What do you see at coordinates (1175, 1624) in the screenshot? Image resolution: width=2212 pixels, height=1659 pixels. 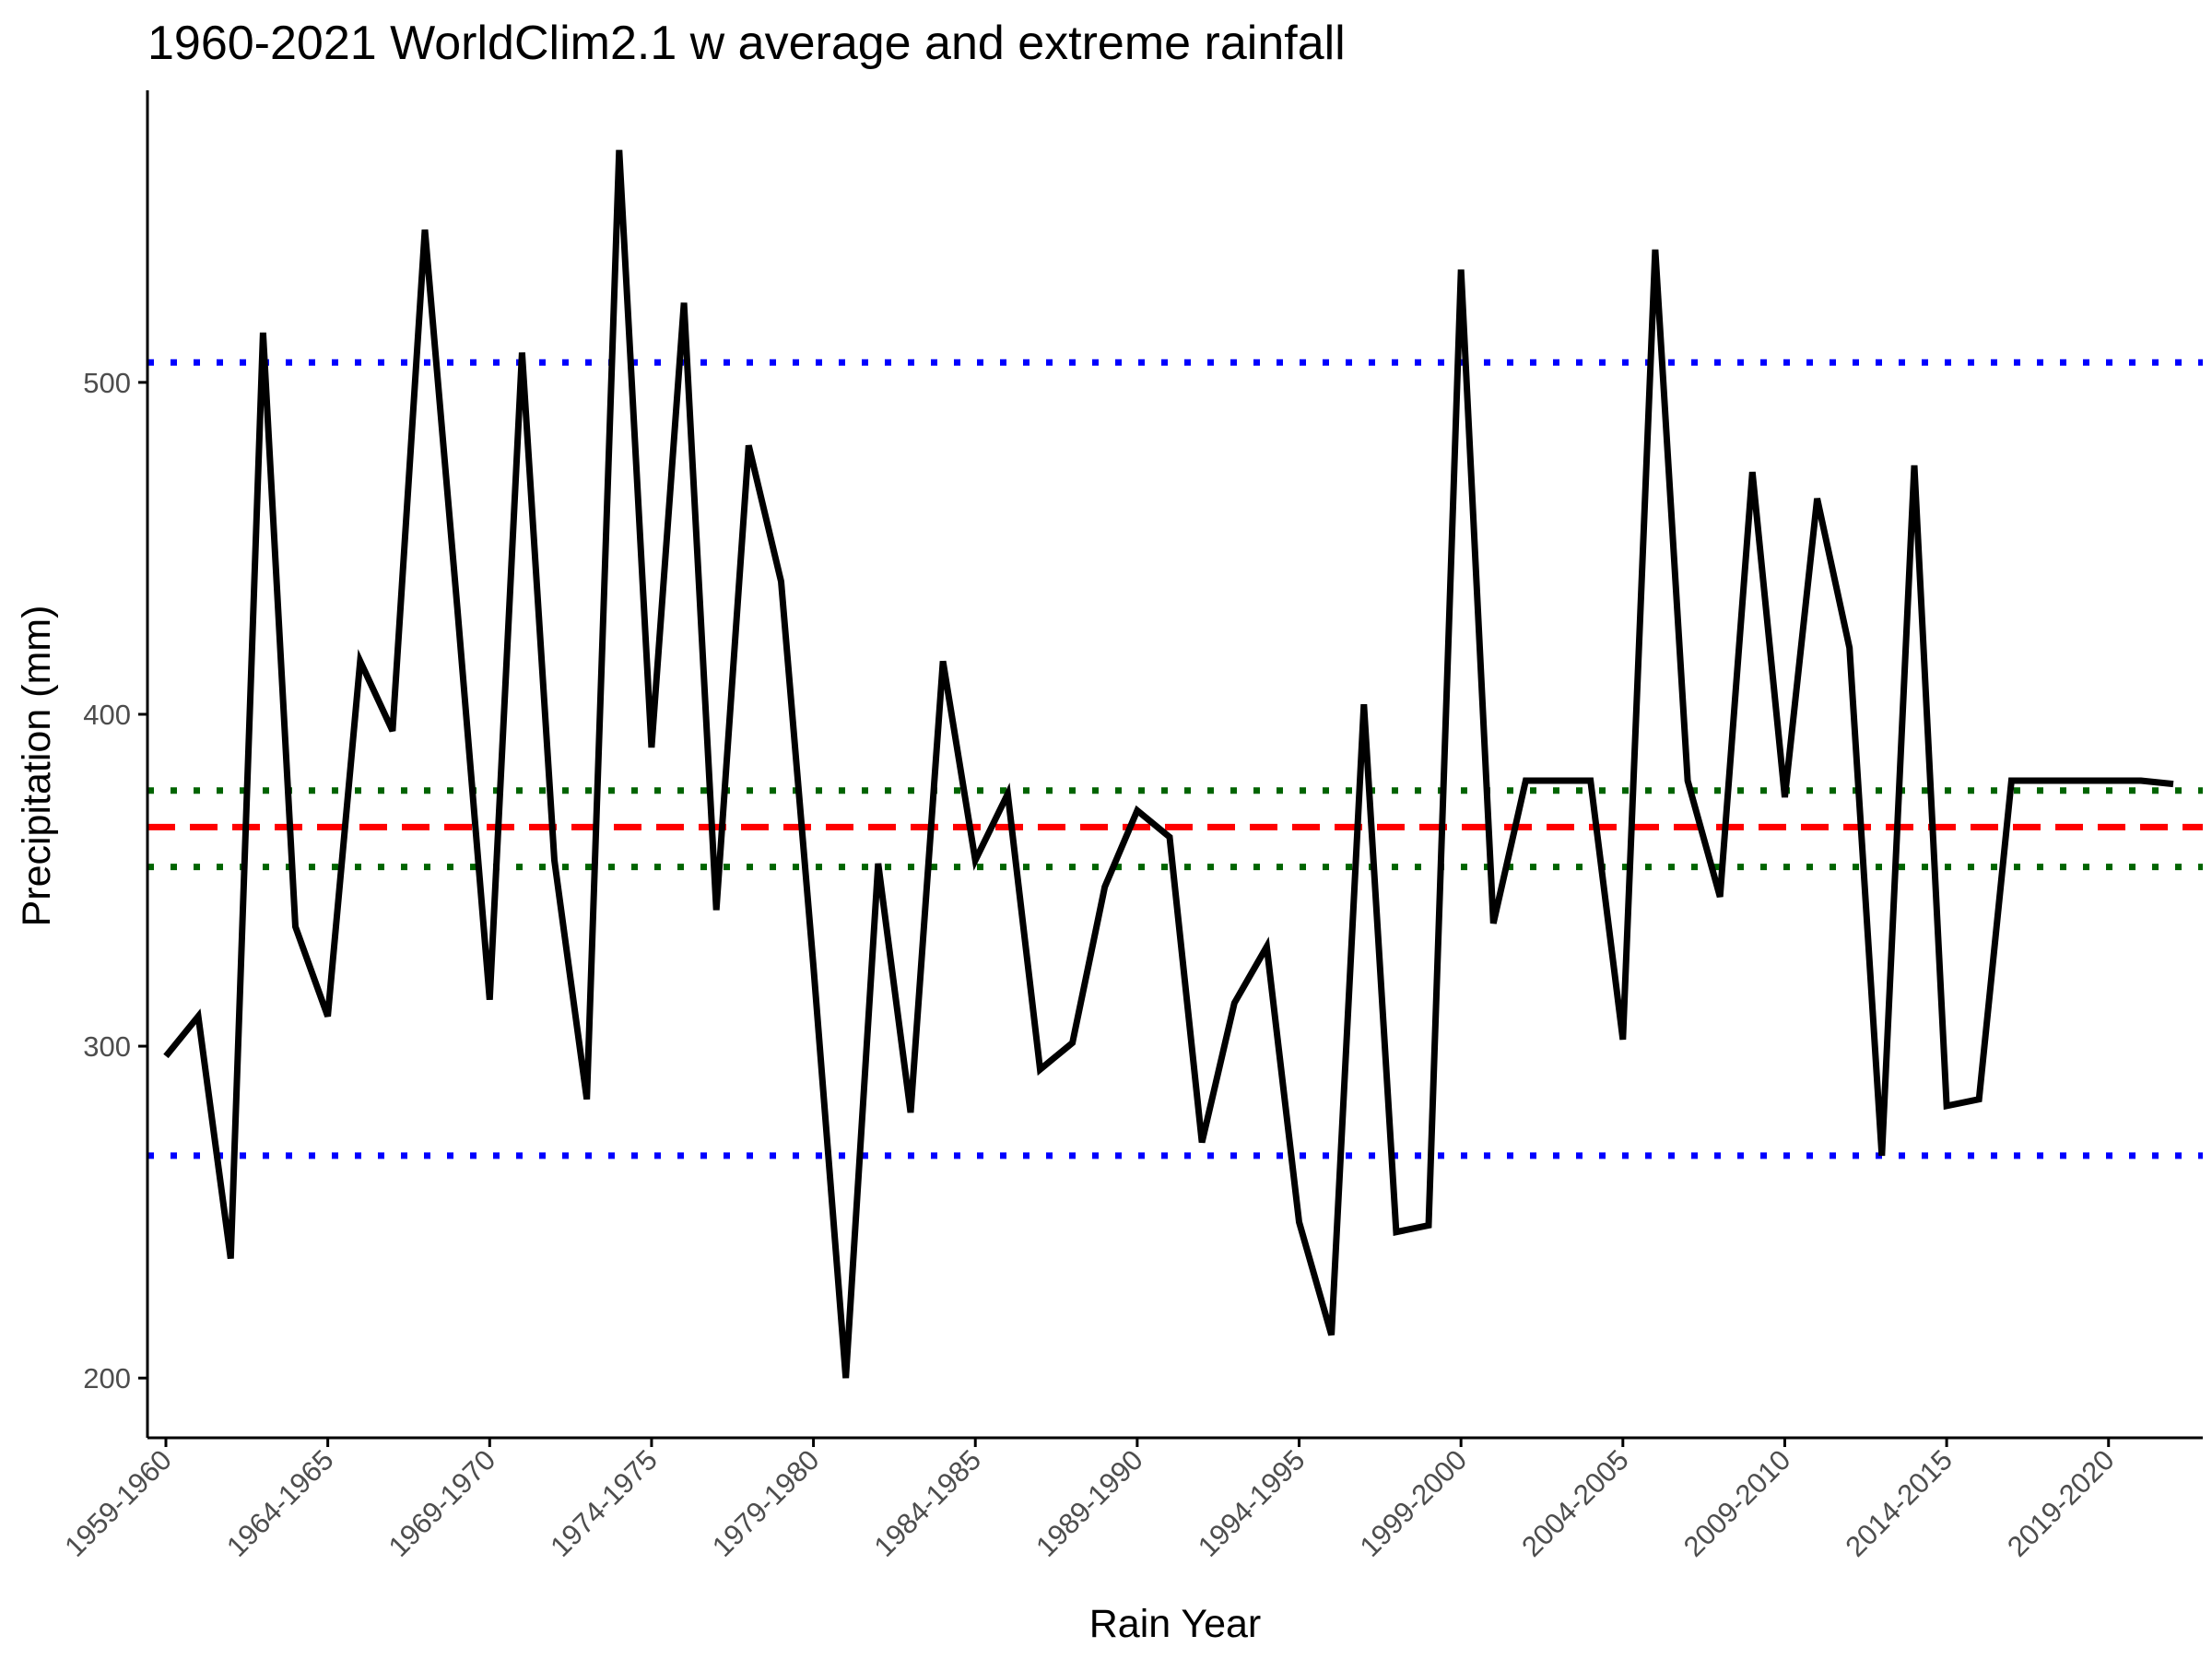 I see `x-axis-title: Rain Year` at bounding box center [1175, 1624].